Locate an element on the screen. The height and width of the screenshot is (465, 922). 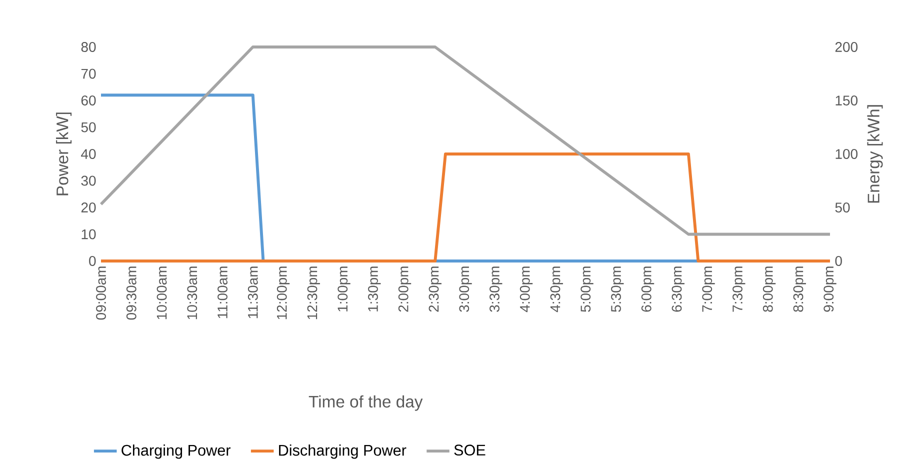
x-tick-label: 11:30am is located at coordinates (253, 292).